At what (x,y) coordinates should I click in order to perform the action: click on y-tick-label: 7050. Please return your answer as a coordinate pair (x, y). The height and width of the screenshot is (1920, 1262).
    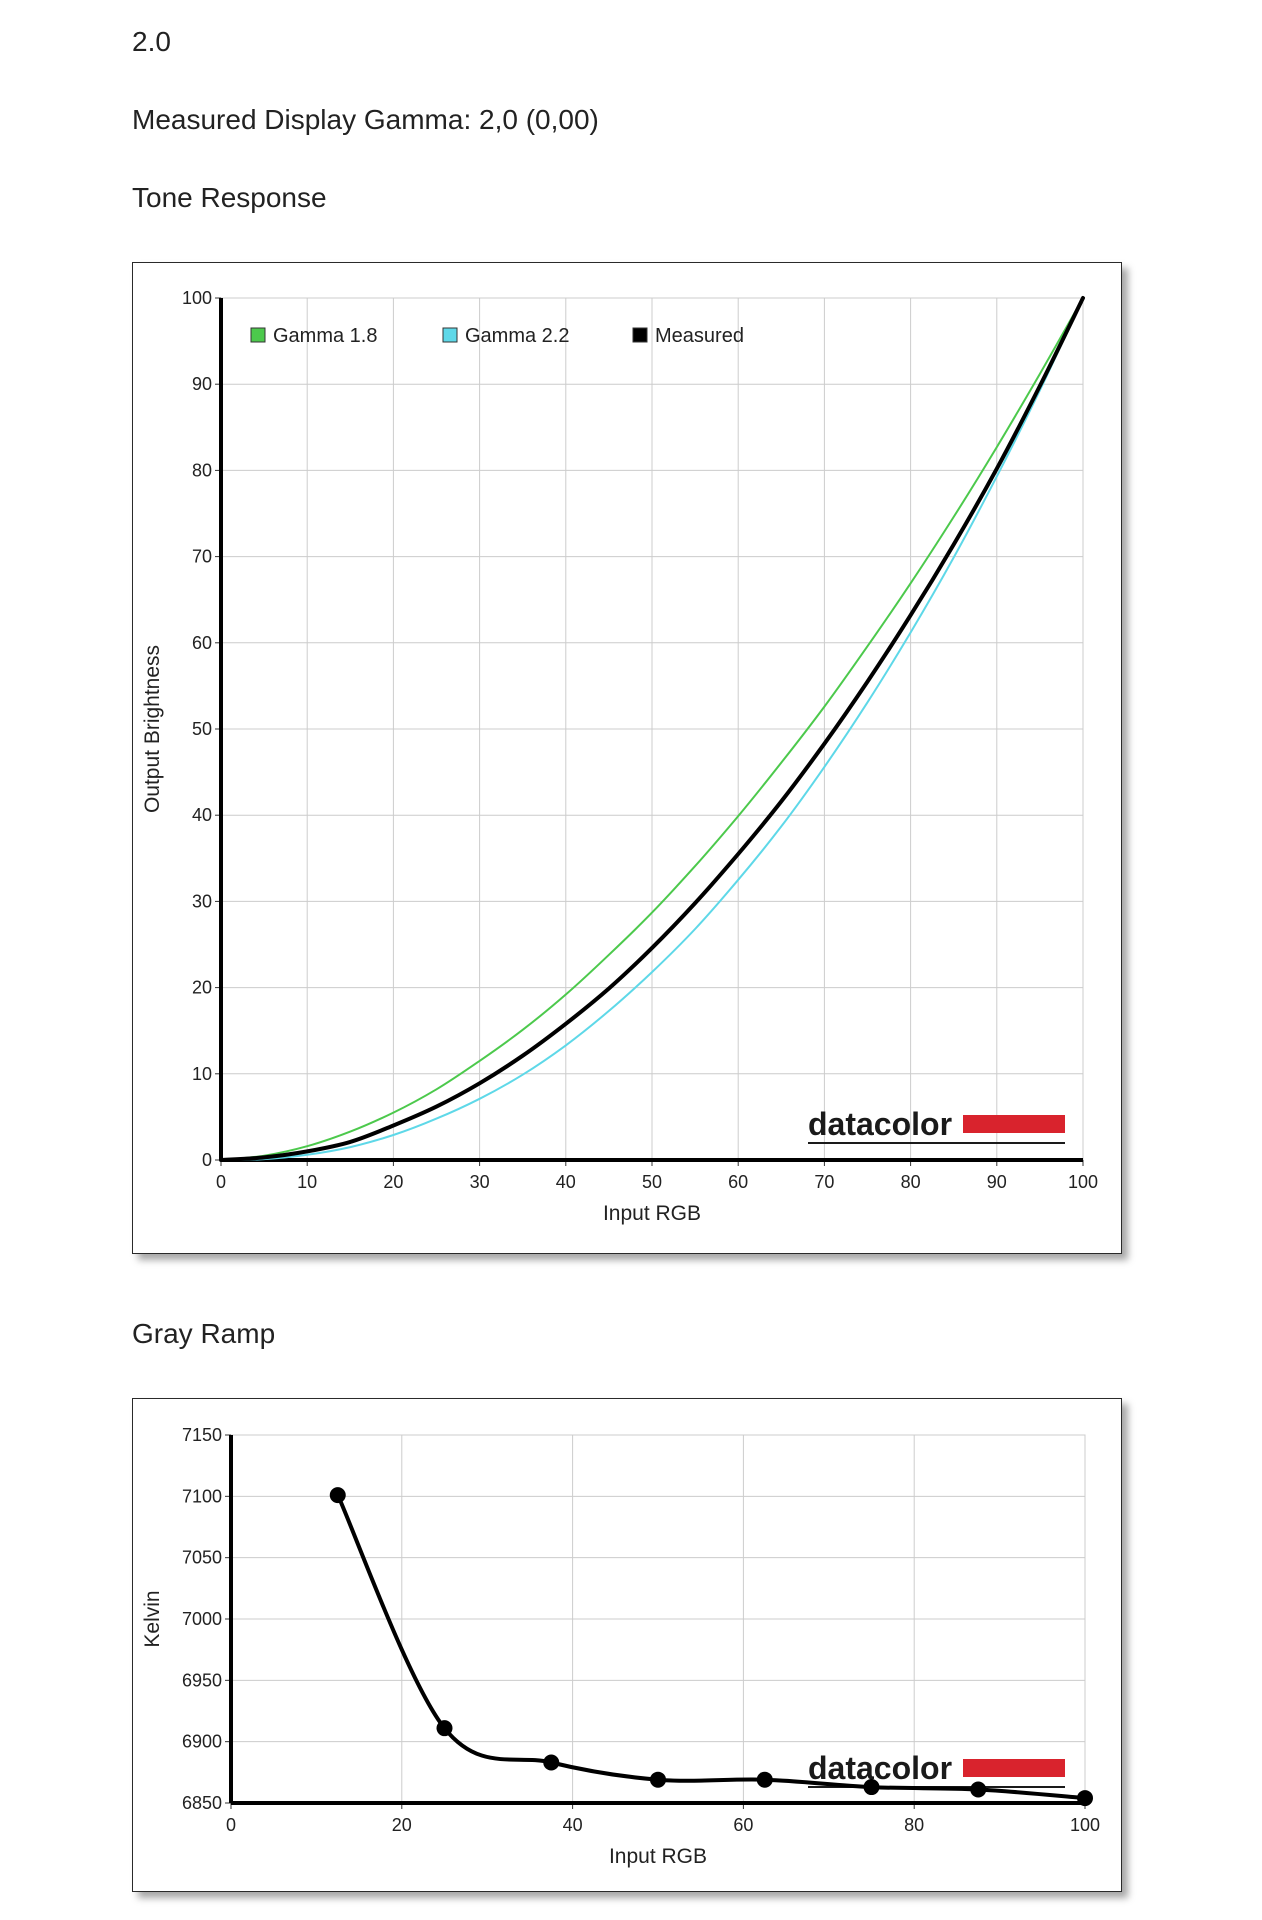
    Looking at the image, I should click on (202, 1558).